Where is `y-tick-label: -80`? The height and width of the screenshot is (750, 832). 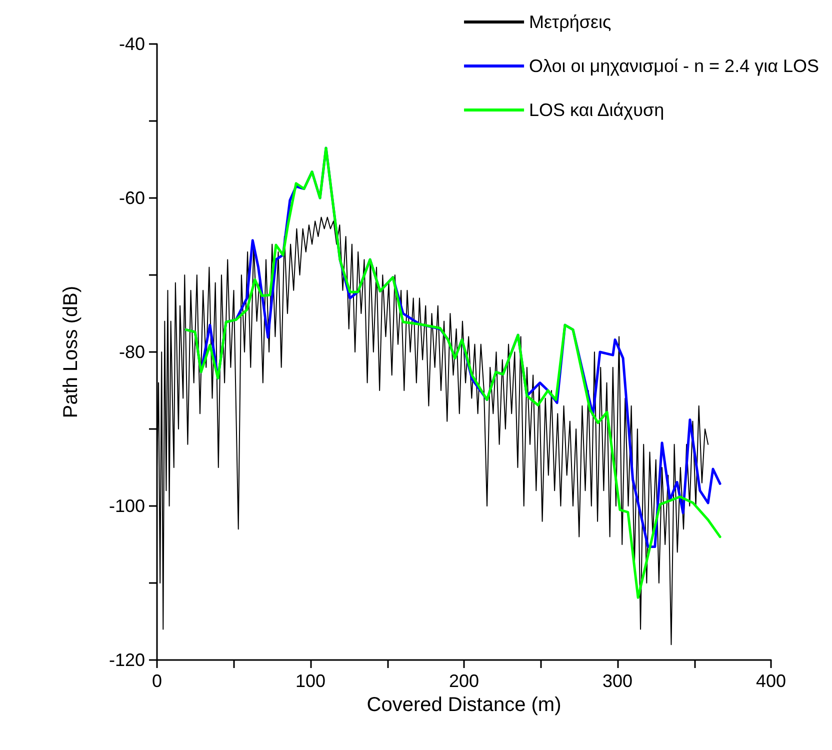
y-tick-label: -80 is located at coordinates (131, 352).